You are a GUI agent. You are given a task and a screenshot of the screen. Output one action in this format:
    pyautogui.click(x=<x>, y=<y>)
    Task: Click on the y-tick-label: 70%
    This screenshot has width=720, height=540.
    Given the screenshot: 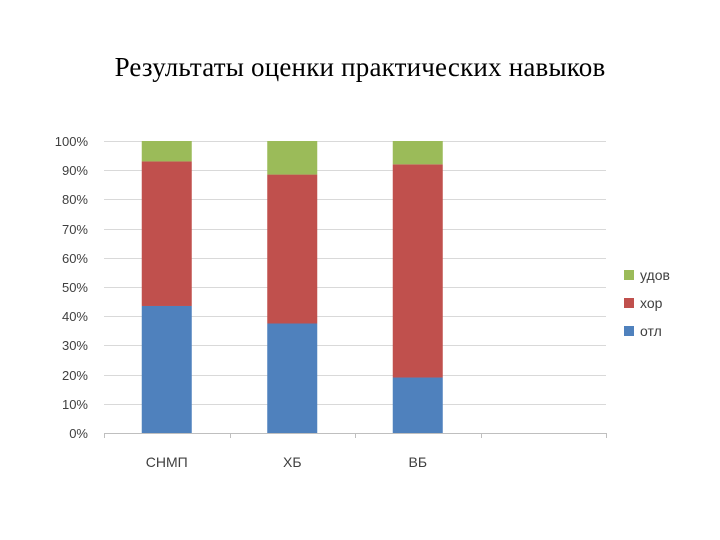 What is the action you would take?
    pyautogui.click(x=75, y=229)
    